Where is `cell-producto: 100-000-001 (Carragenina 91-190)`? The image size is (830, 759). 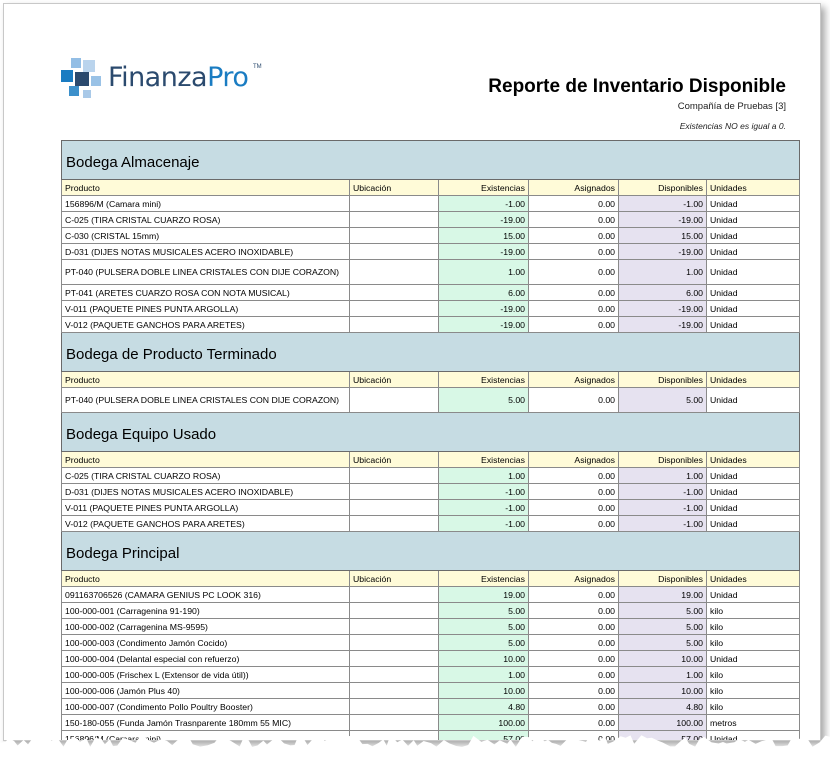
cell-producto: 100-000-001 (Carragenina 91-190) is located at coordinates (205, 610).